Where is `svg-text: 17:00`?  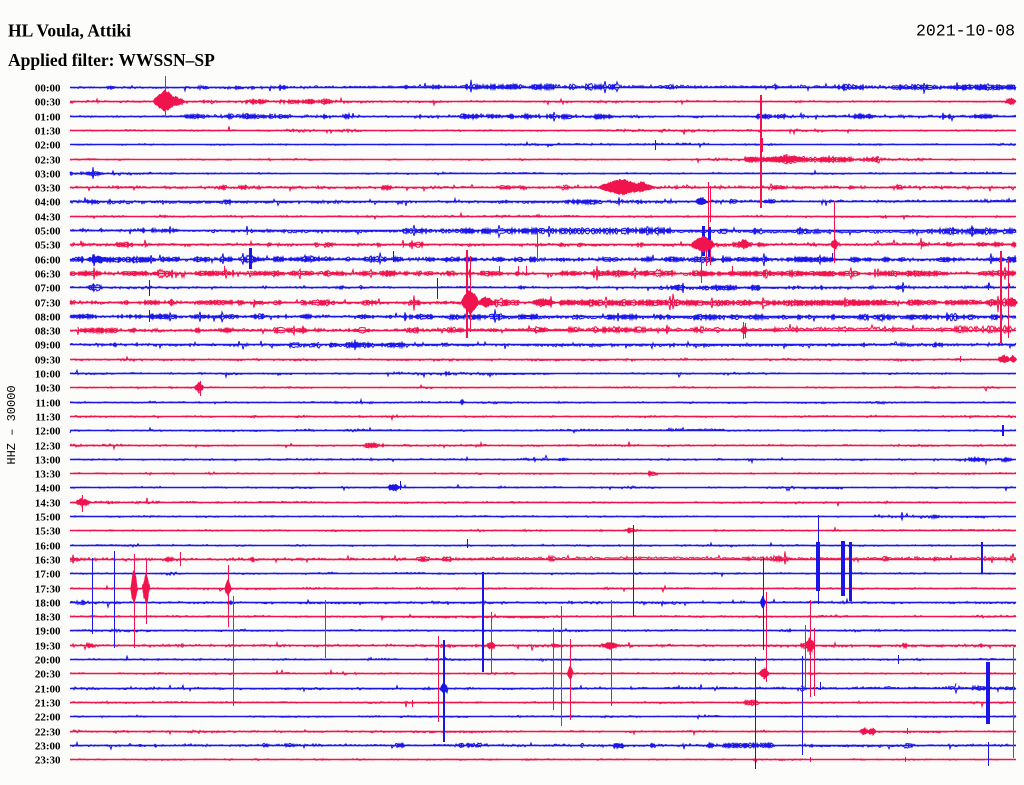 svg-text: 17:00 is located at coordinates (48, 574).